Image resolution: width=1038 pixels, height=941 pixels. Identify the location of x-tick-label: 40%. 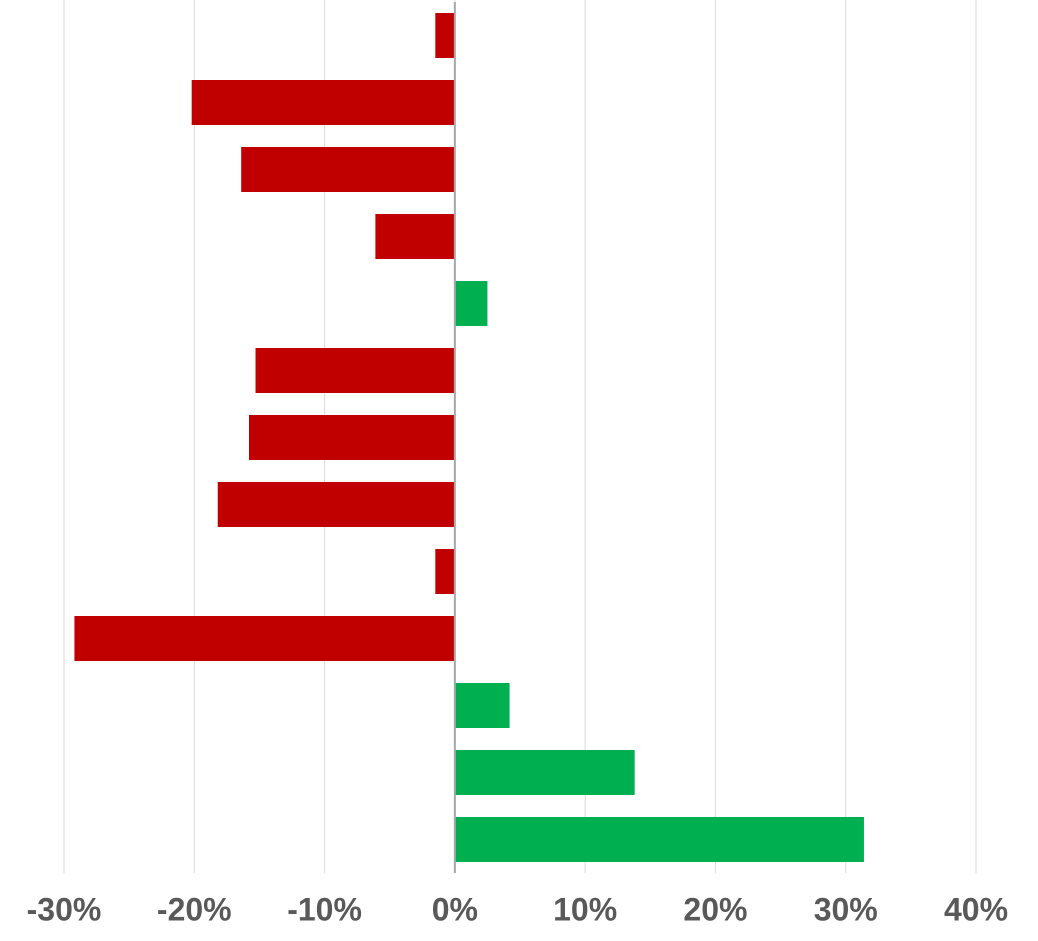
(976, 909).